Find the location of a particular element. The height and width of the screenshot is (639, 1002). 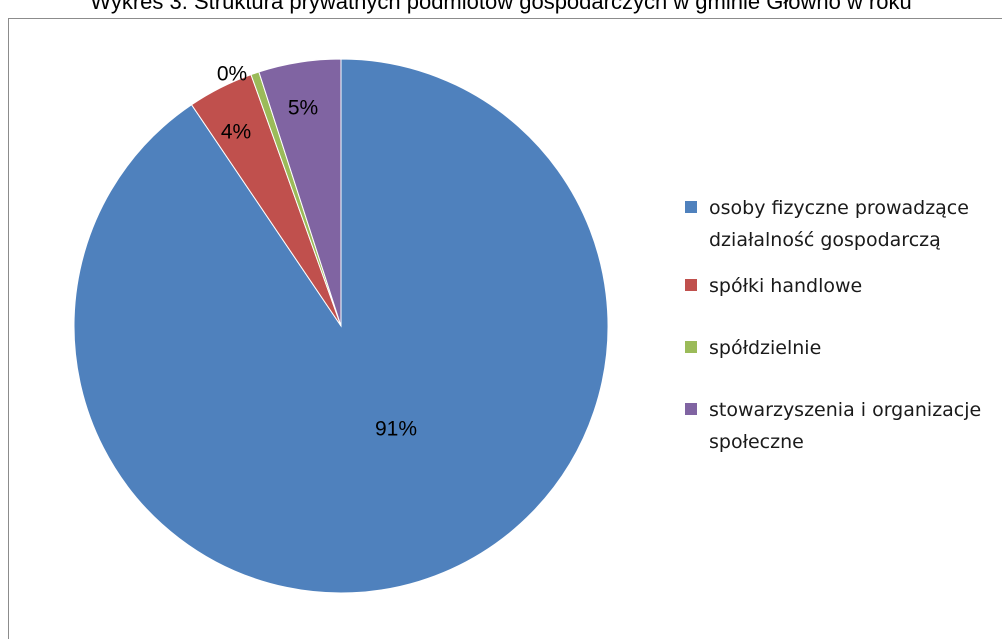

slice-data-label-3: 0% is located at coordinates (232, 74).